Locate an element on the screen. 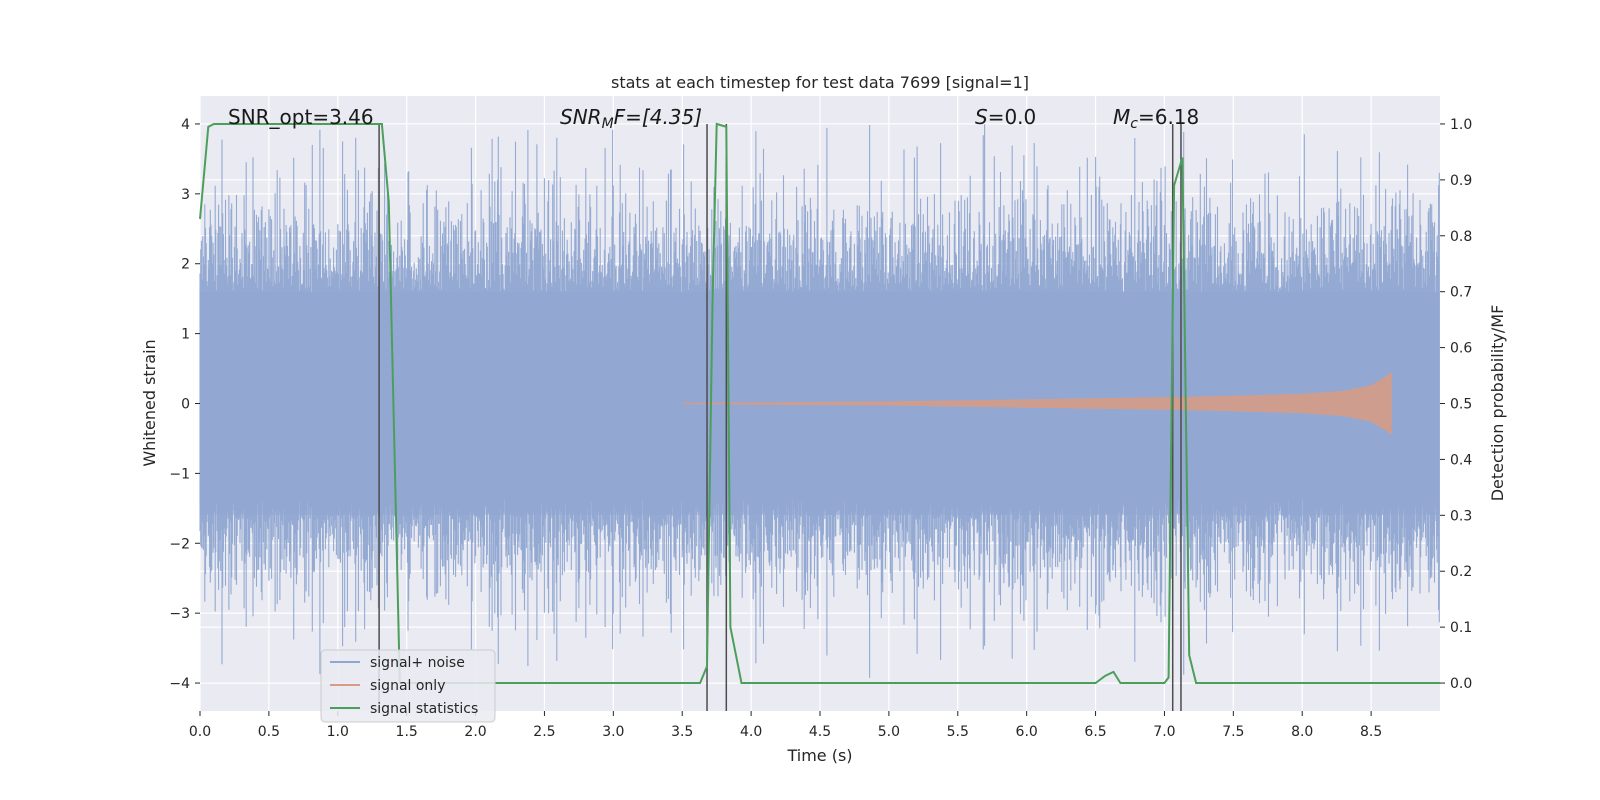 The height and width of the screenshot is (800, 1600). y2-tick-label: 0.8 is located at coordinates (1461, 237).